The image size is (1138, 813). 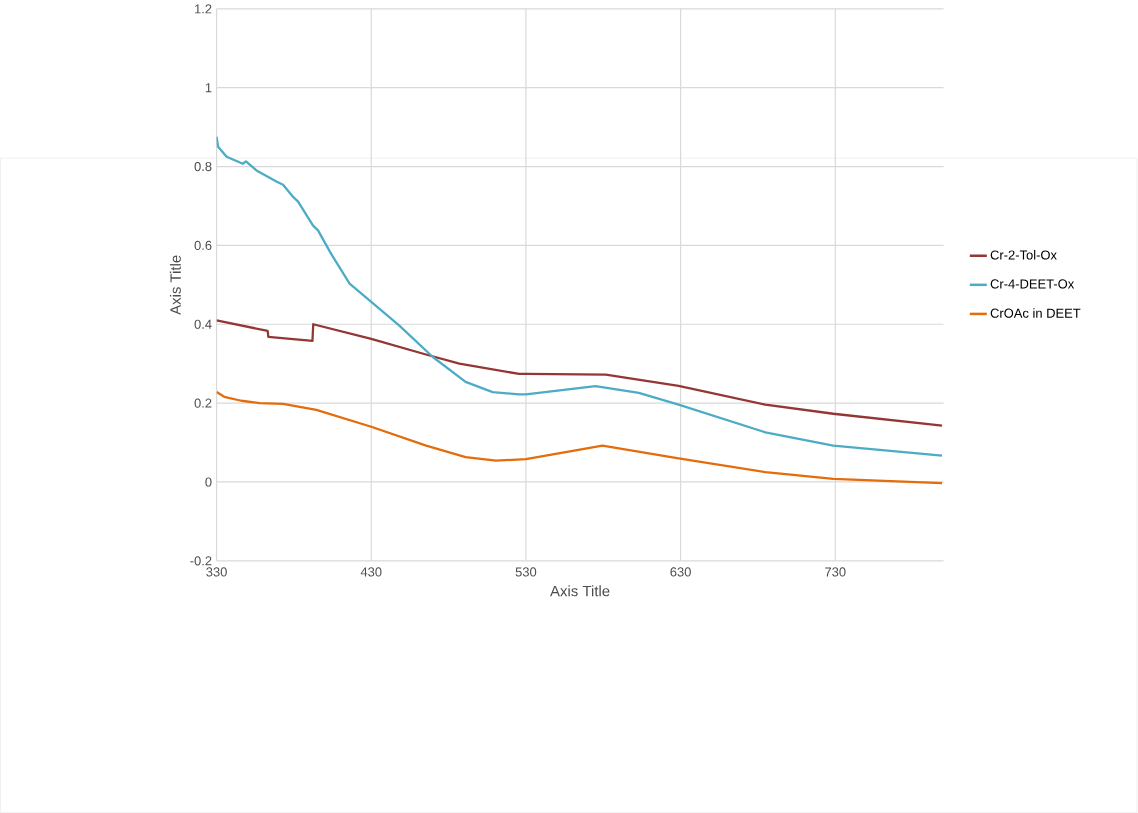 What do you see at coordinates (203, 403) in the screenshot?
I see `y-tick-label: 0.2` at bounding box center [203, 403].